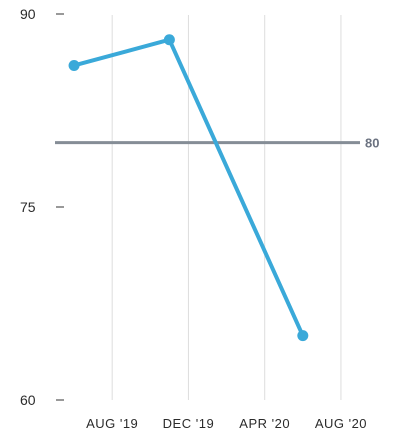 This screenshot has height=439, width=404. Describe the element at coordinates (112, 423) in the screenshot. I see `x-tick-label: AUG '19` at that location.